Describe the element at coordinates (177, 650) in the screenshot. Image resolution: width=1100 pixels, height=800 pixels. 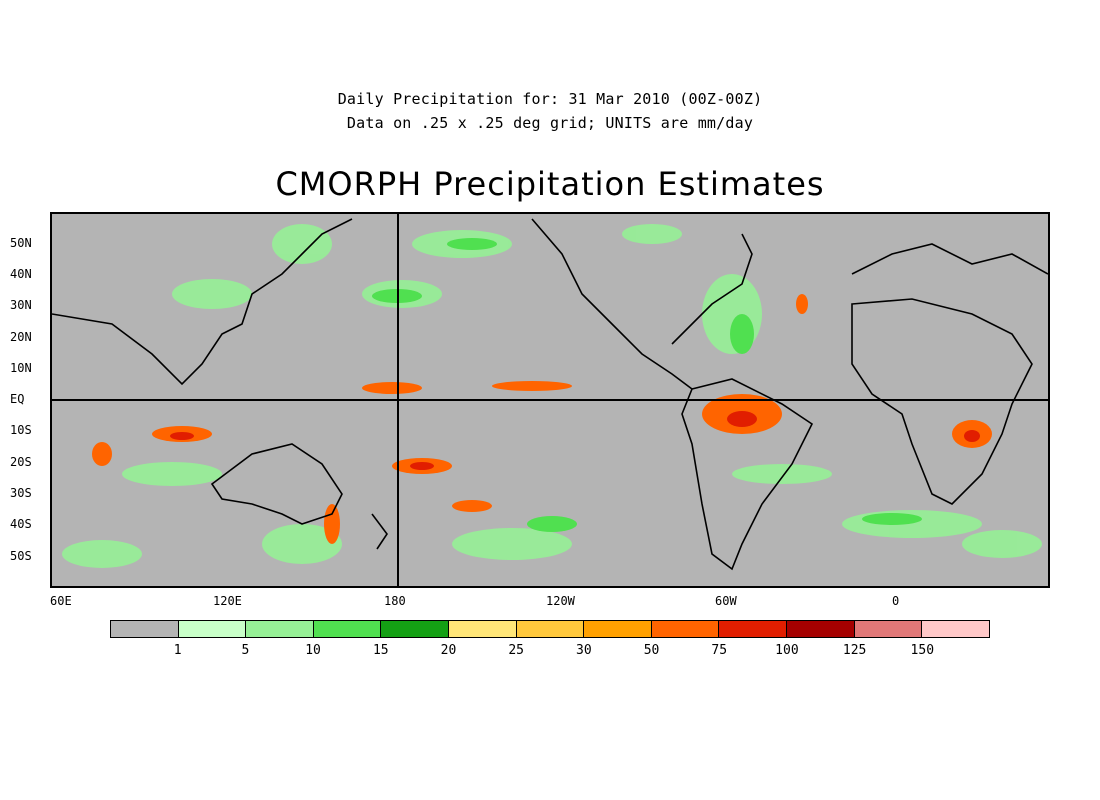
I see `legend-tick-label: 1` at that location.